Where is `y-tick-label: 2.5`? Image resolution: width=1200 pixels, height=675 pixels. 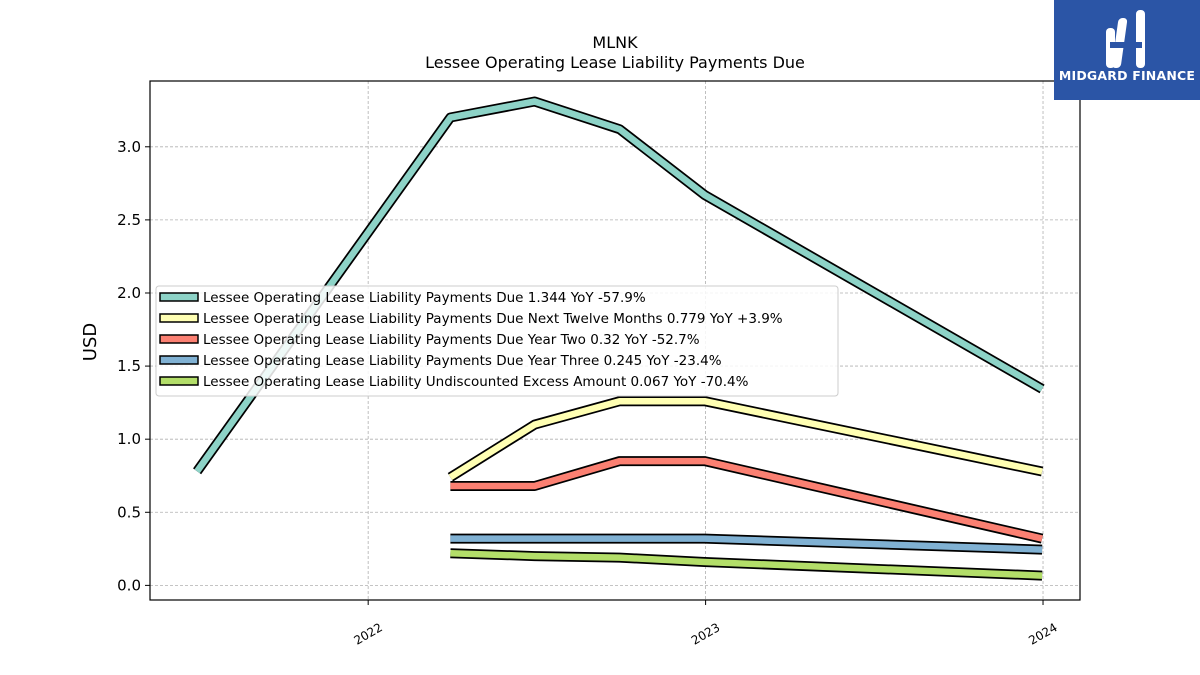
y-tick-label: 2.5 is located at coordinates (129, 220).